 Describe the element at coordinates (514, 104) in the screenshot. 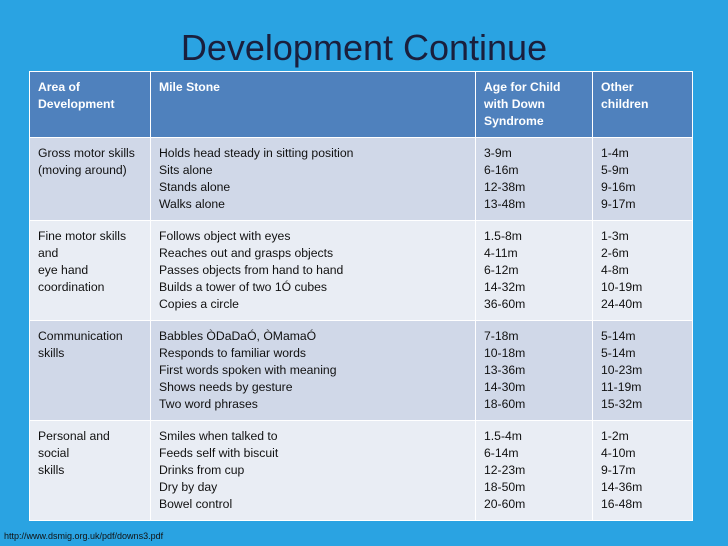

I see `cell-line: with Down` at that location.